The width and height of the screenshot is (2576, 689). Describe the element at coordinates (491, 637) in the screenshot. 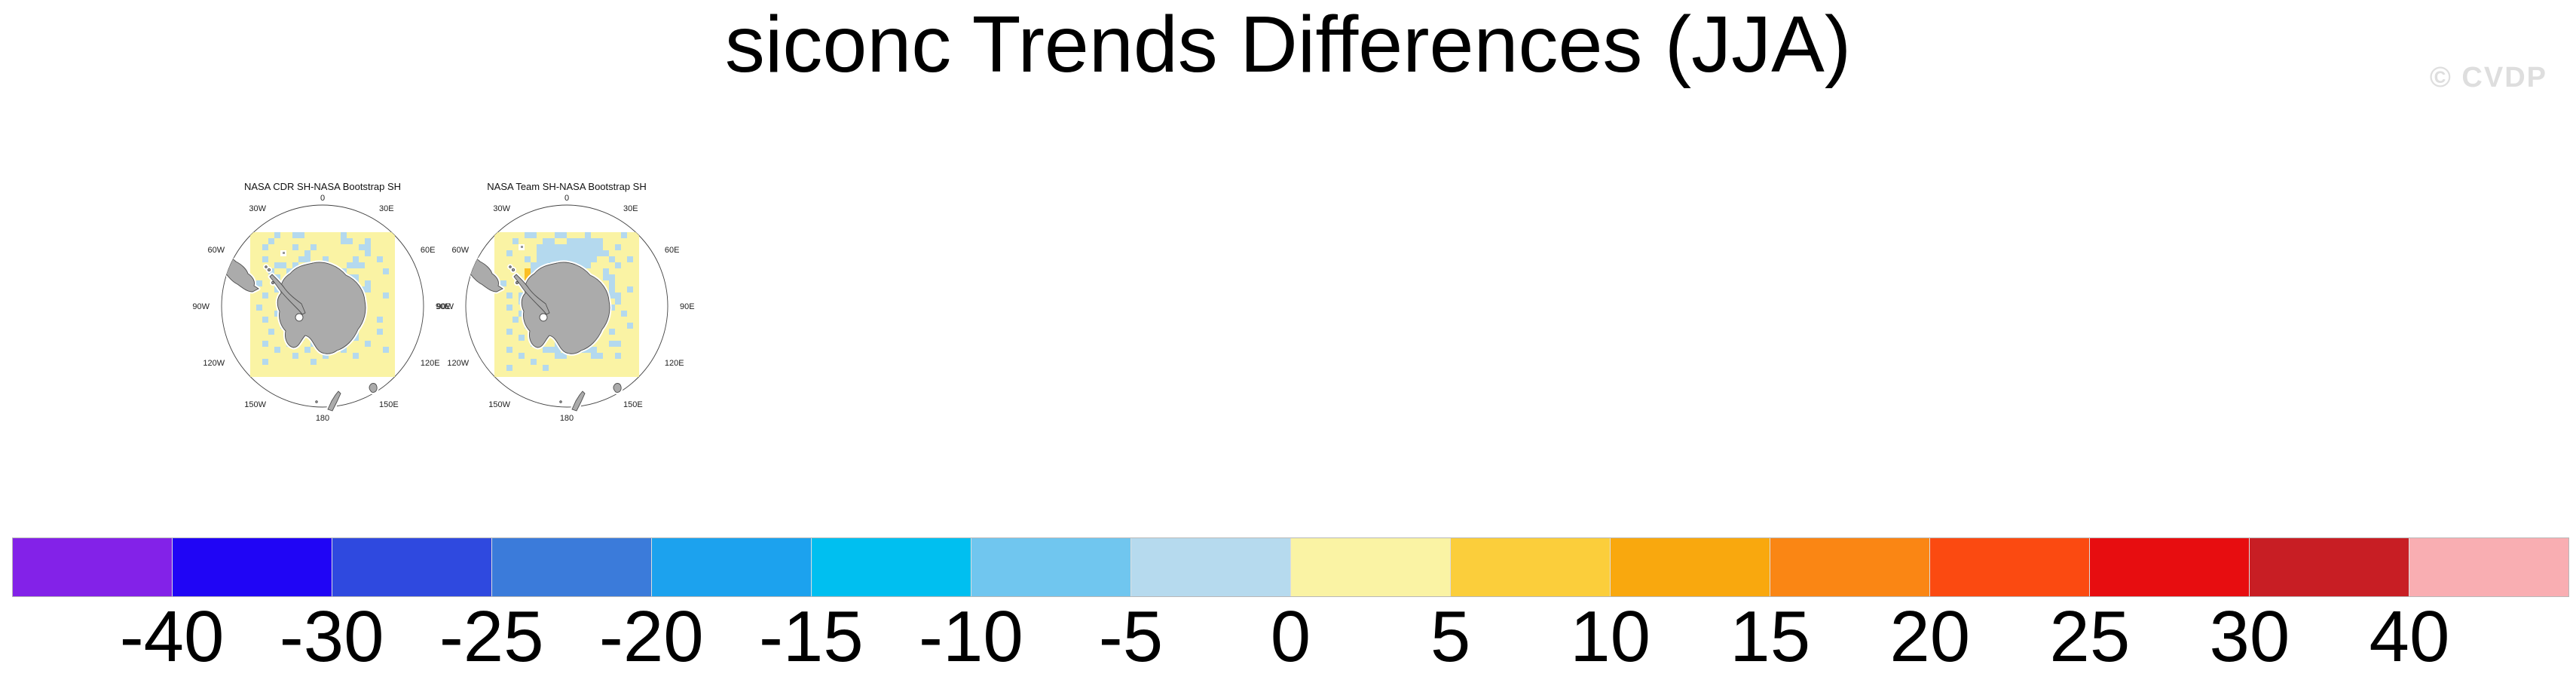

I see `colorbar-label: -25` at that location.